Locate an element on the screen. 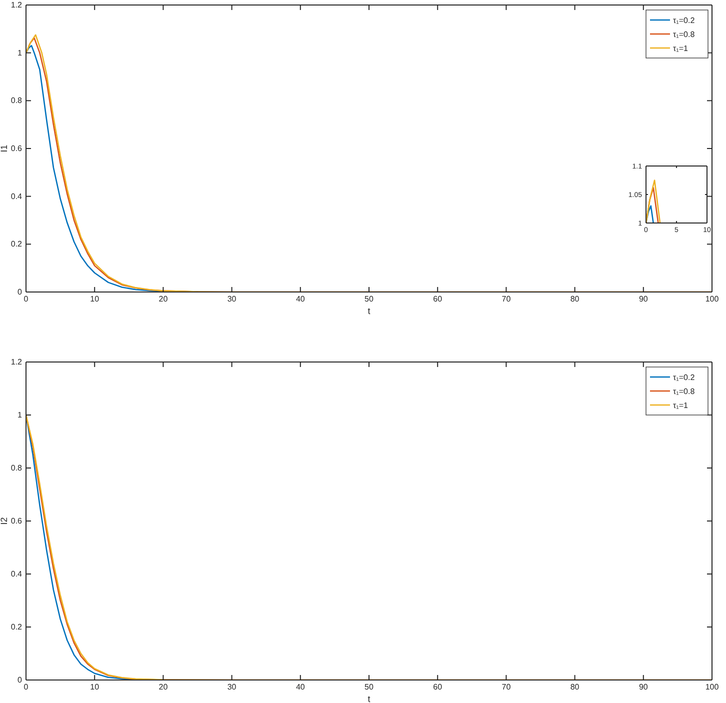 This screenshot has width=726, height=703. y-axis-title: I1 is located at coordinates (4, 148).